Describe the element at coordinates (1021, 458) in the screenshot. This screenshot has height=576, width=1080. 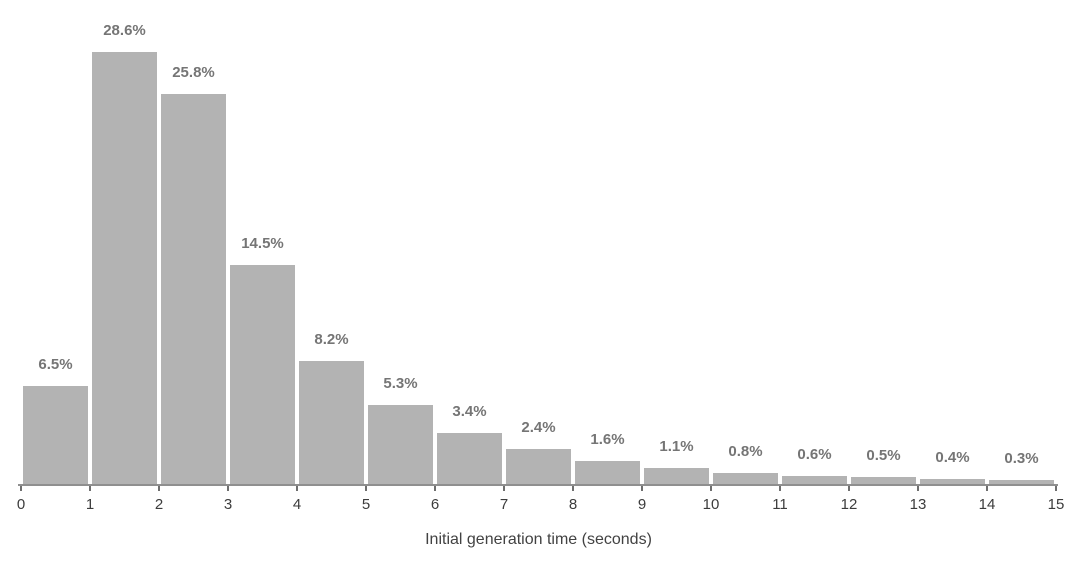
I see `bar-value-label: 0.3%` at that location.